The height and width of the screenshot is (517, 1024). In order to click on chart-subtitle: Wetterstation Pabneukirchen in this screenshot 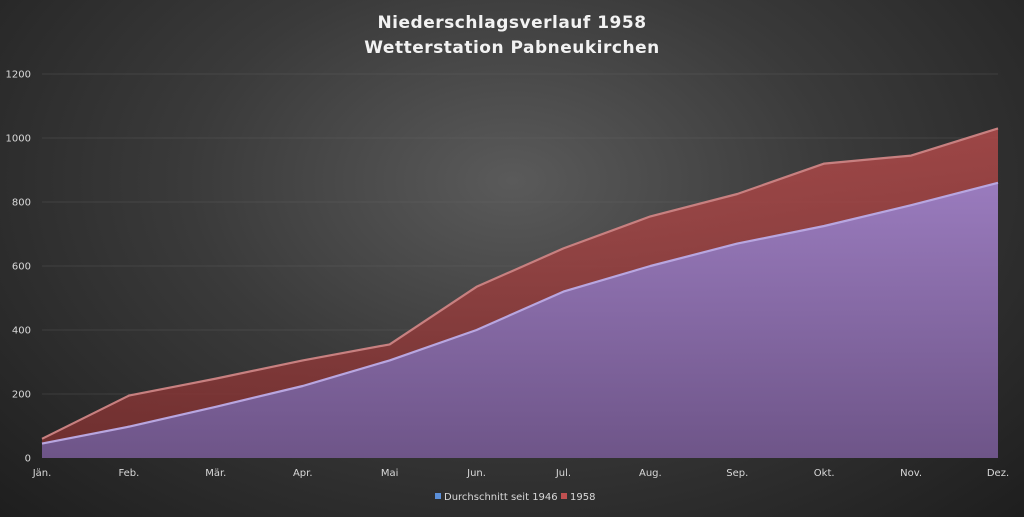, I will do `click(511, 48)`.